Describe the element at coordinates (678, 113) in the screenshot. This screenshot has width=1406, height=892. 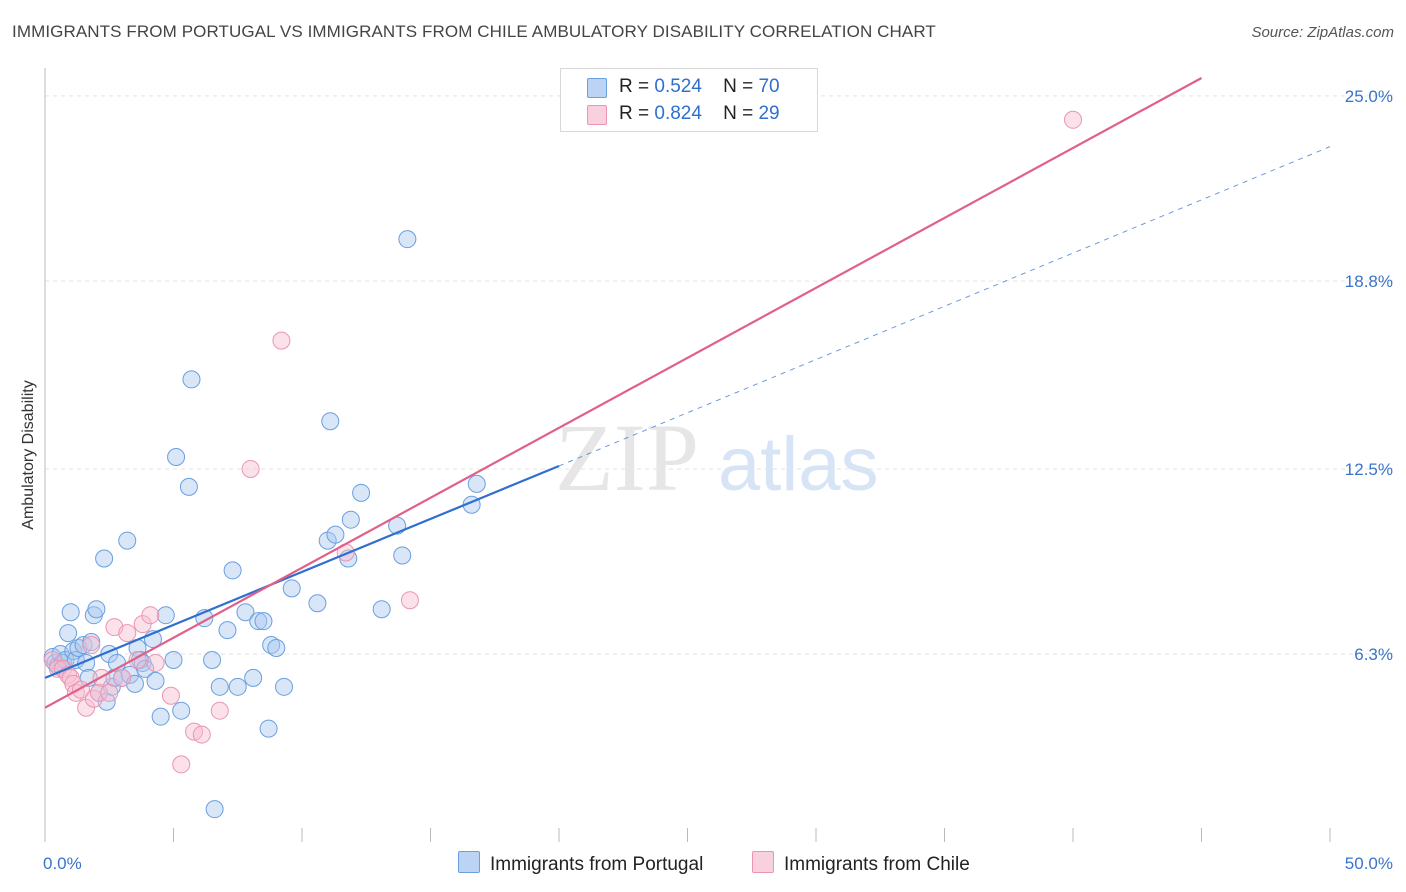
I see `legend-r-value: 0.824` at that location.